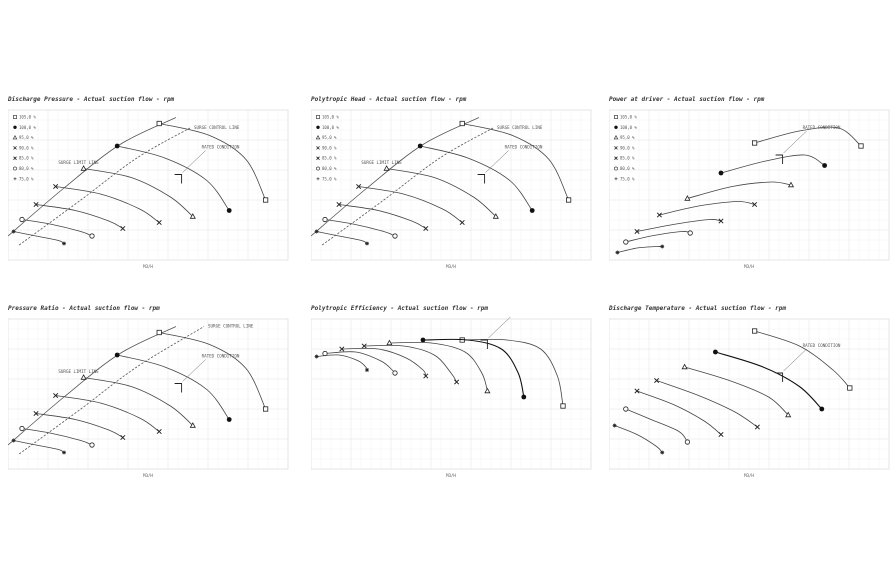  Describe the element at coordinates (26, 137) in the screenshot. I see `legend-item: 95,0 %` at that location.